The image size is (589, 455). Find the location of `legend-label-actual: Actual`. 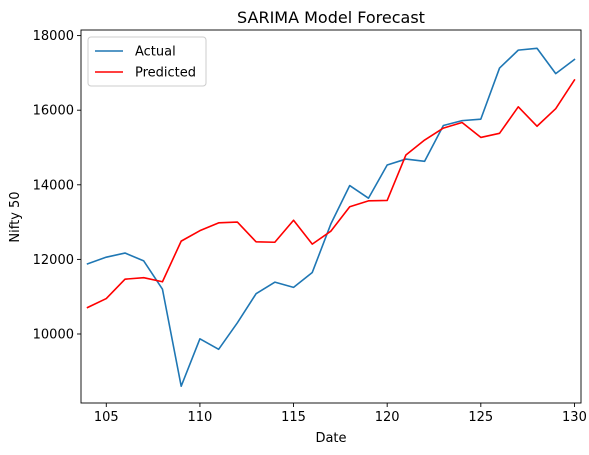

legend-label-actual: Actual is located at coordinates (155, 52).